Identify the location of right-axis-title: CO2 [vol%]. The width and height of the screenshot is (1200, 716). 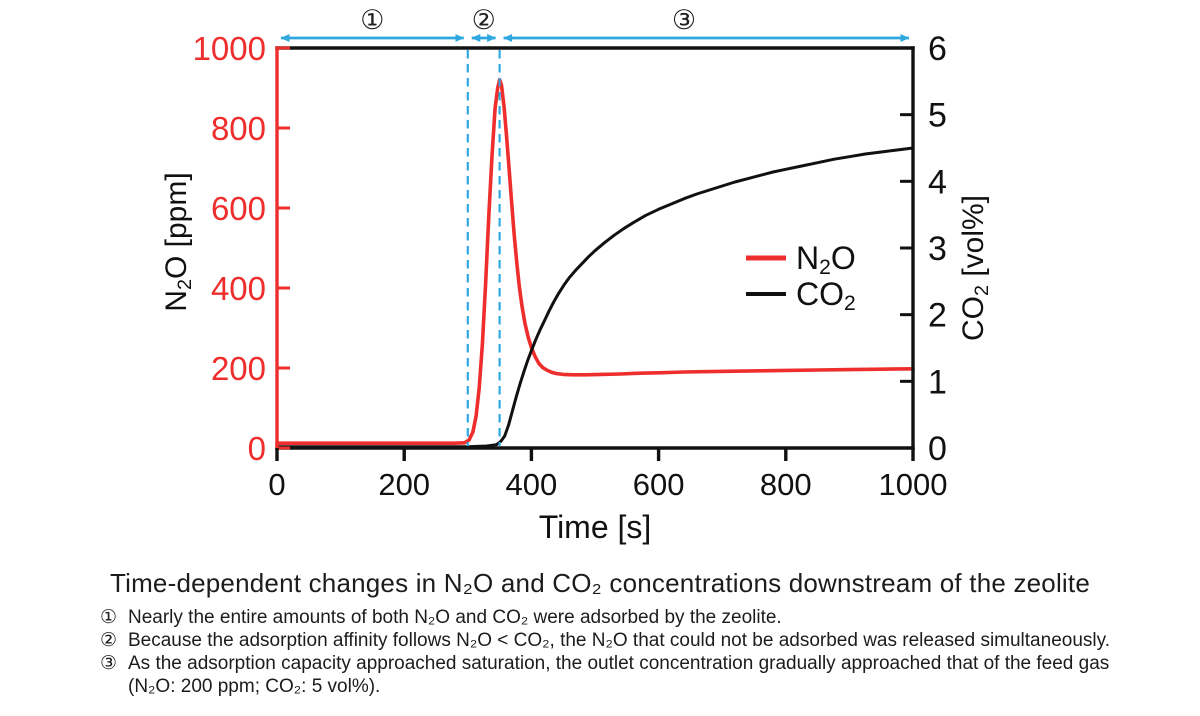
(975, 268).